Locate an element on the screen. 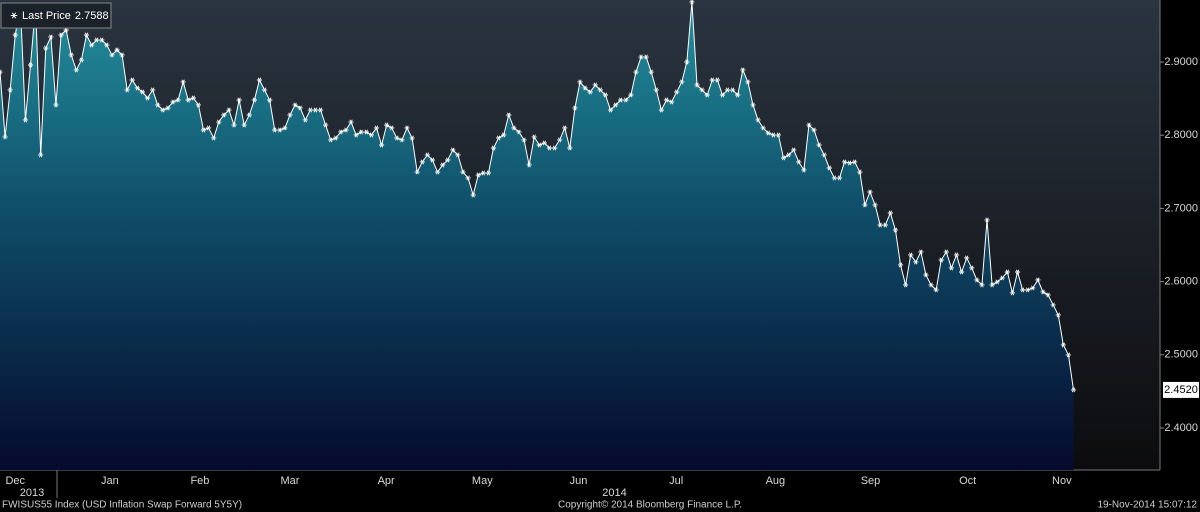 Image resolution: width=1200 pixels, height=512 pixels. y-tick-label: 2.5000 is located at coordinates (1181, 355).